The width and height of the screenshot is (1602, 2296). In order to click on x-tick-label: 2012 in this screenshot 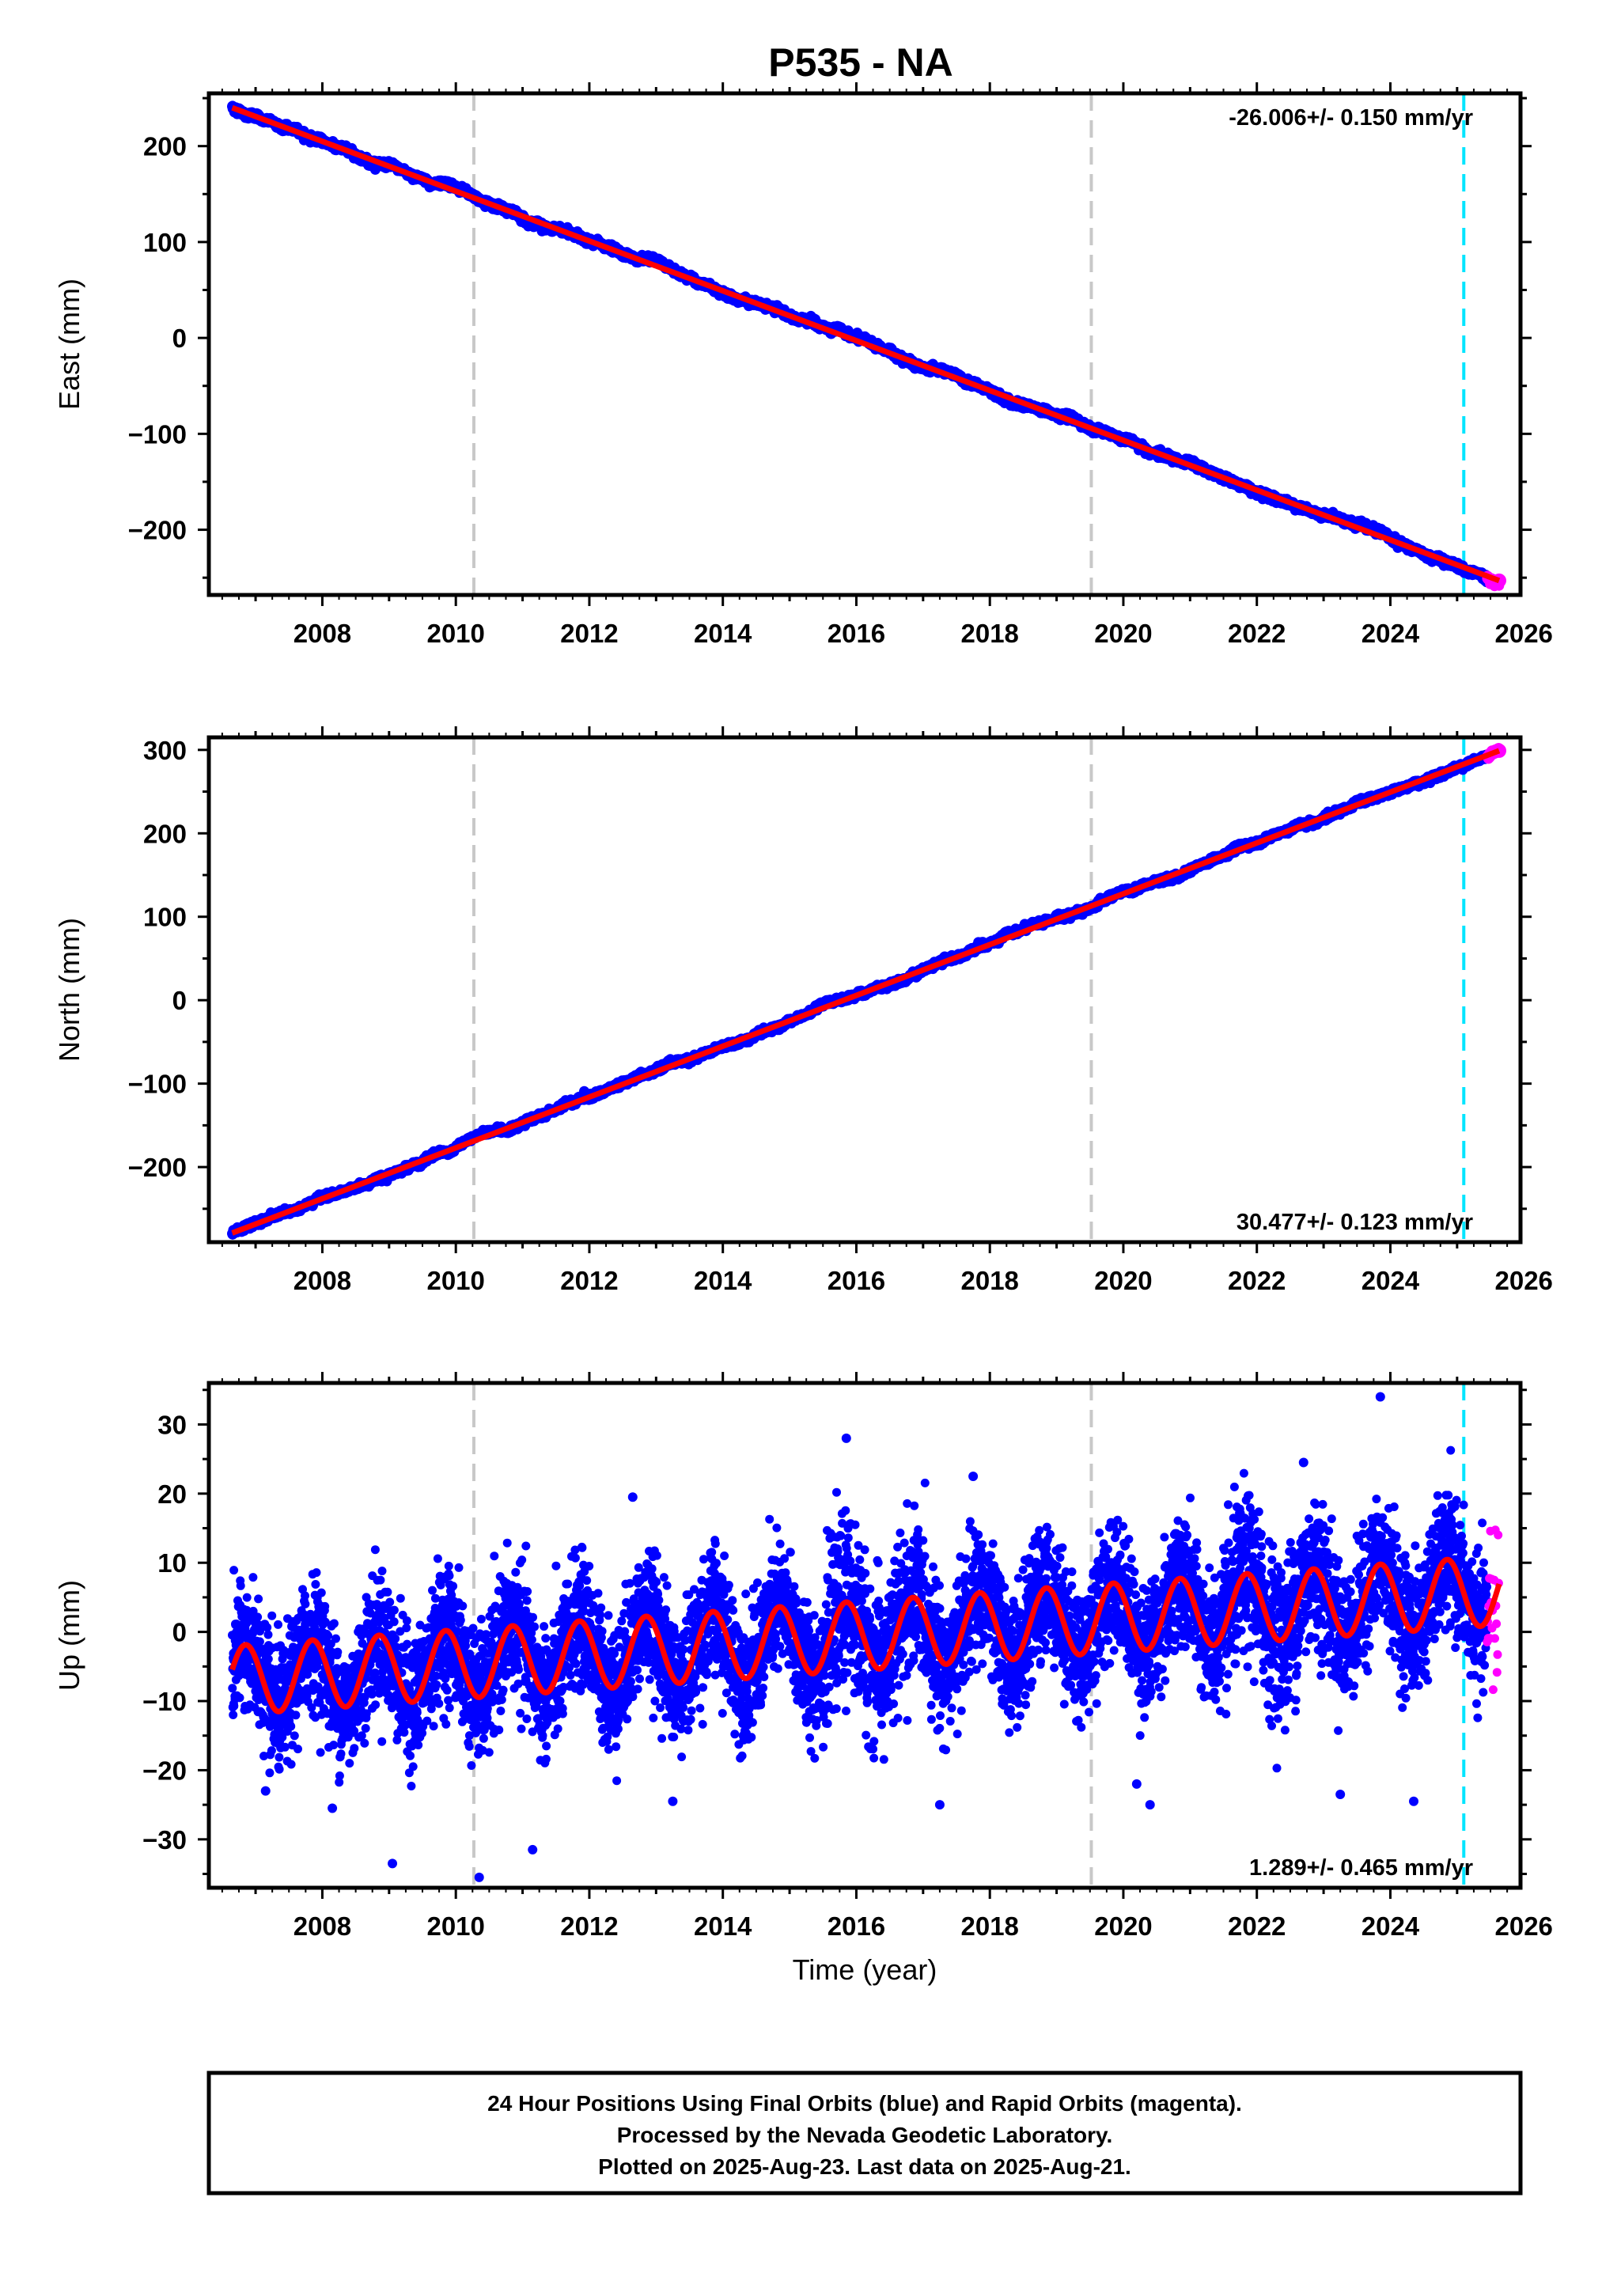, I will do `click(589, 633)`.